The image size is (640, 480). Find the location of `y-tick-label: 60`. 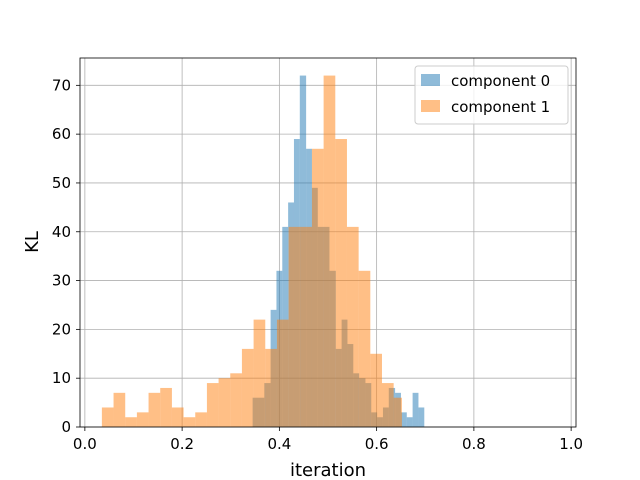

y-tick-label: 60 is located at coordinates (61, 134).